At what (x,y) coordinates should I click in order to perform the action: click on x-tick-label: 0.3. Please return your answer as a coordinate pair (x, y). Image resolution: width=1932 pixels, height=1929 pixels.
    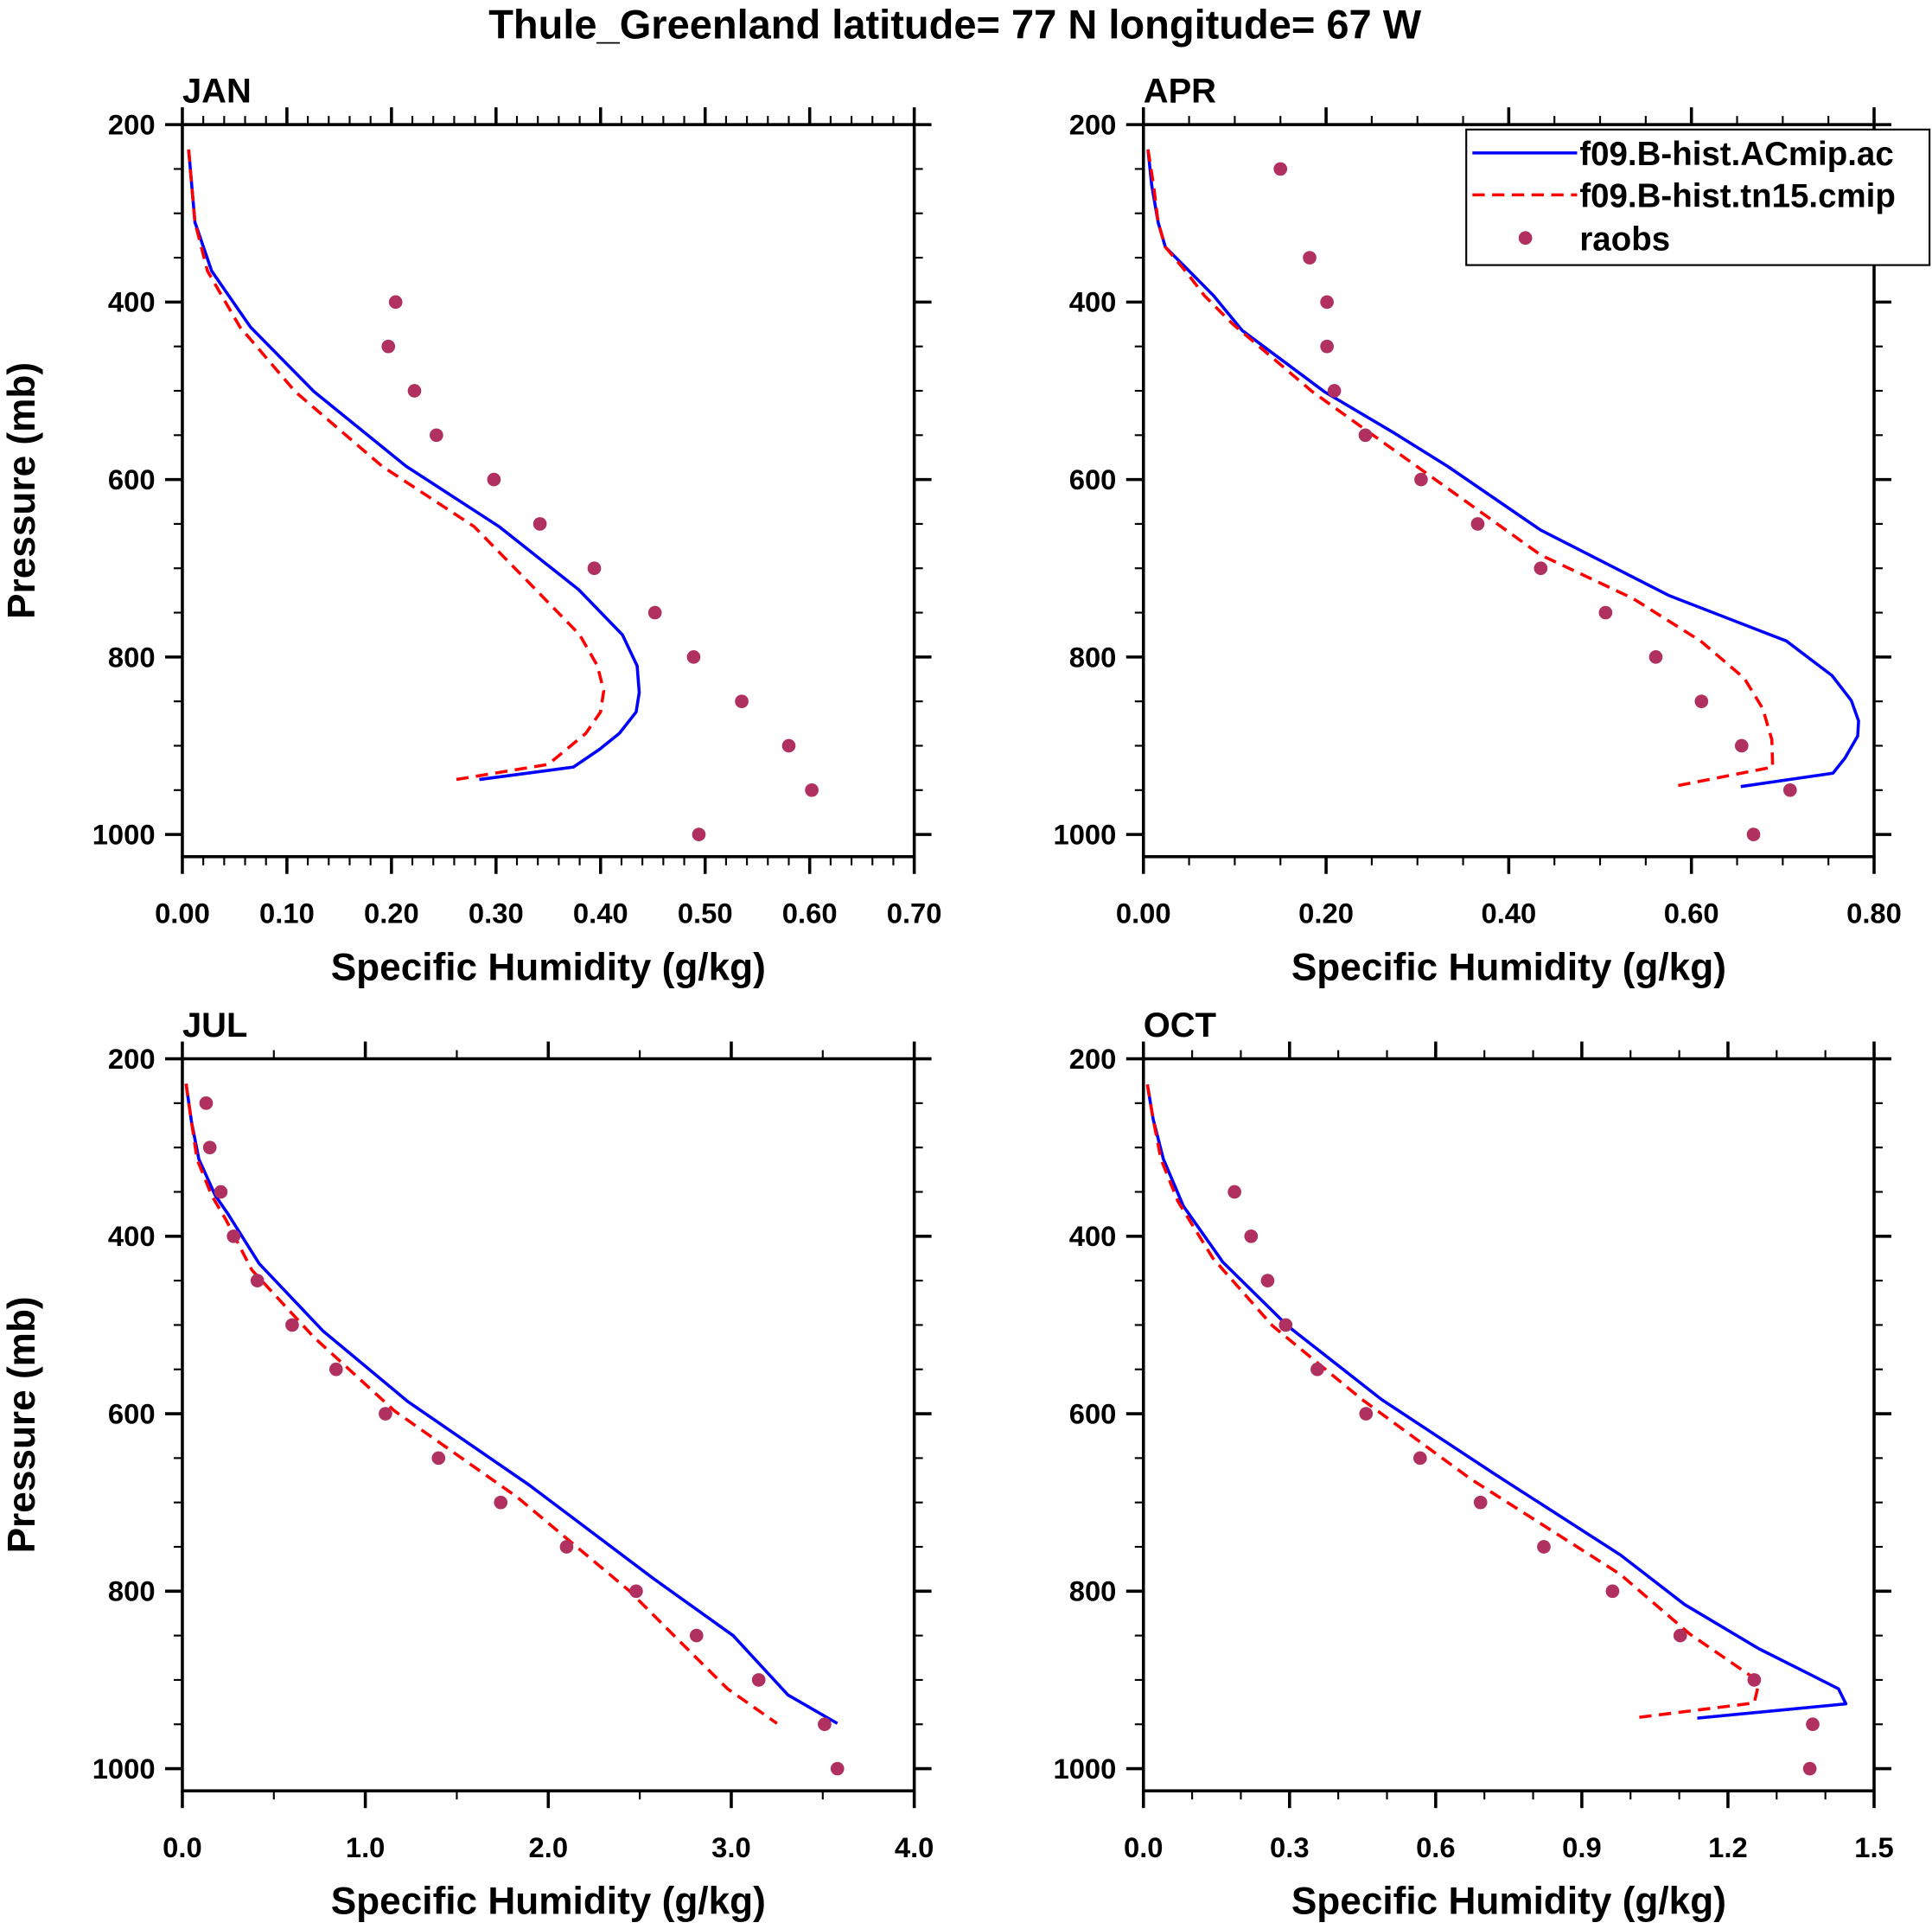
    Looking at the image, I should click on (1290, 1847).